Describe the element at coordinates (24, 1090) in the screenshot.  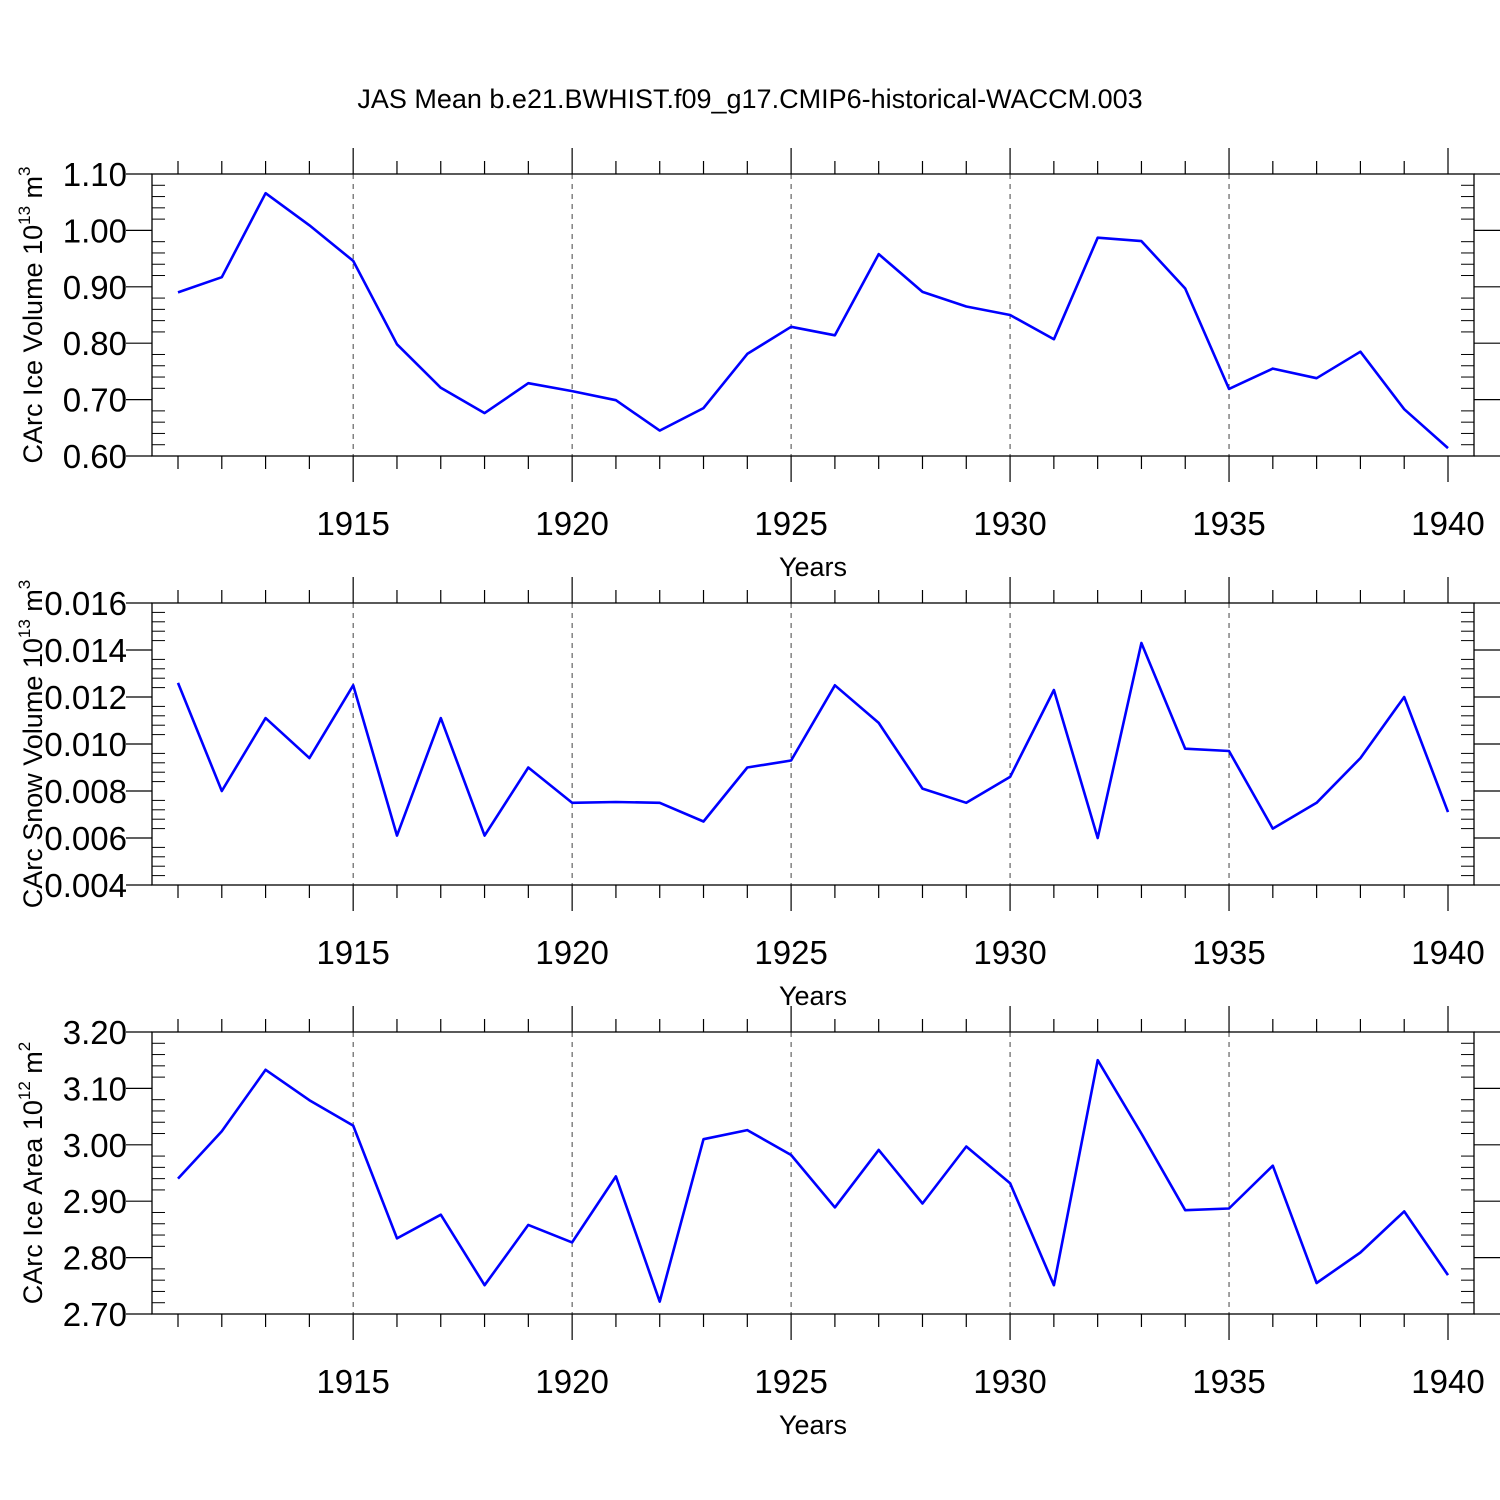
I see `y-axis-title-exponent: 12` at that location.